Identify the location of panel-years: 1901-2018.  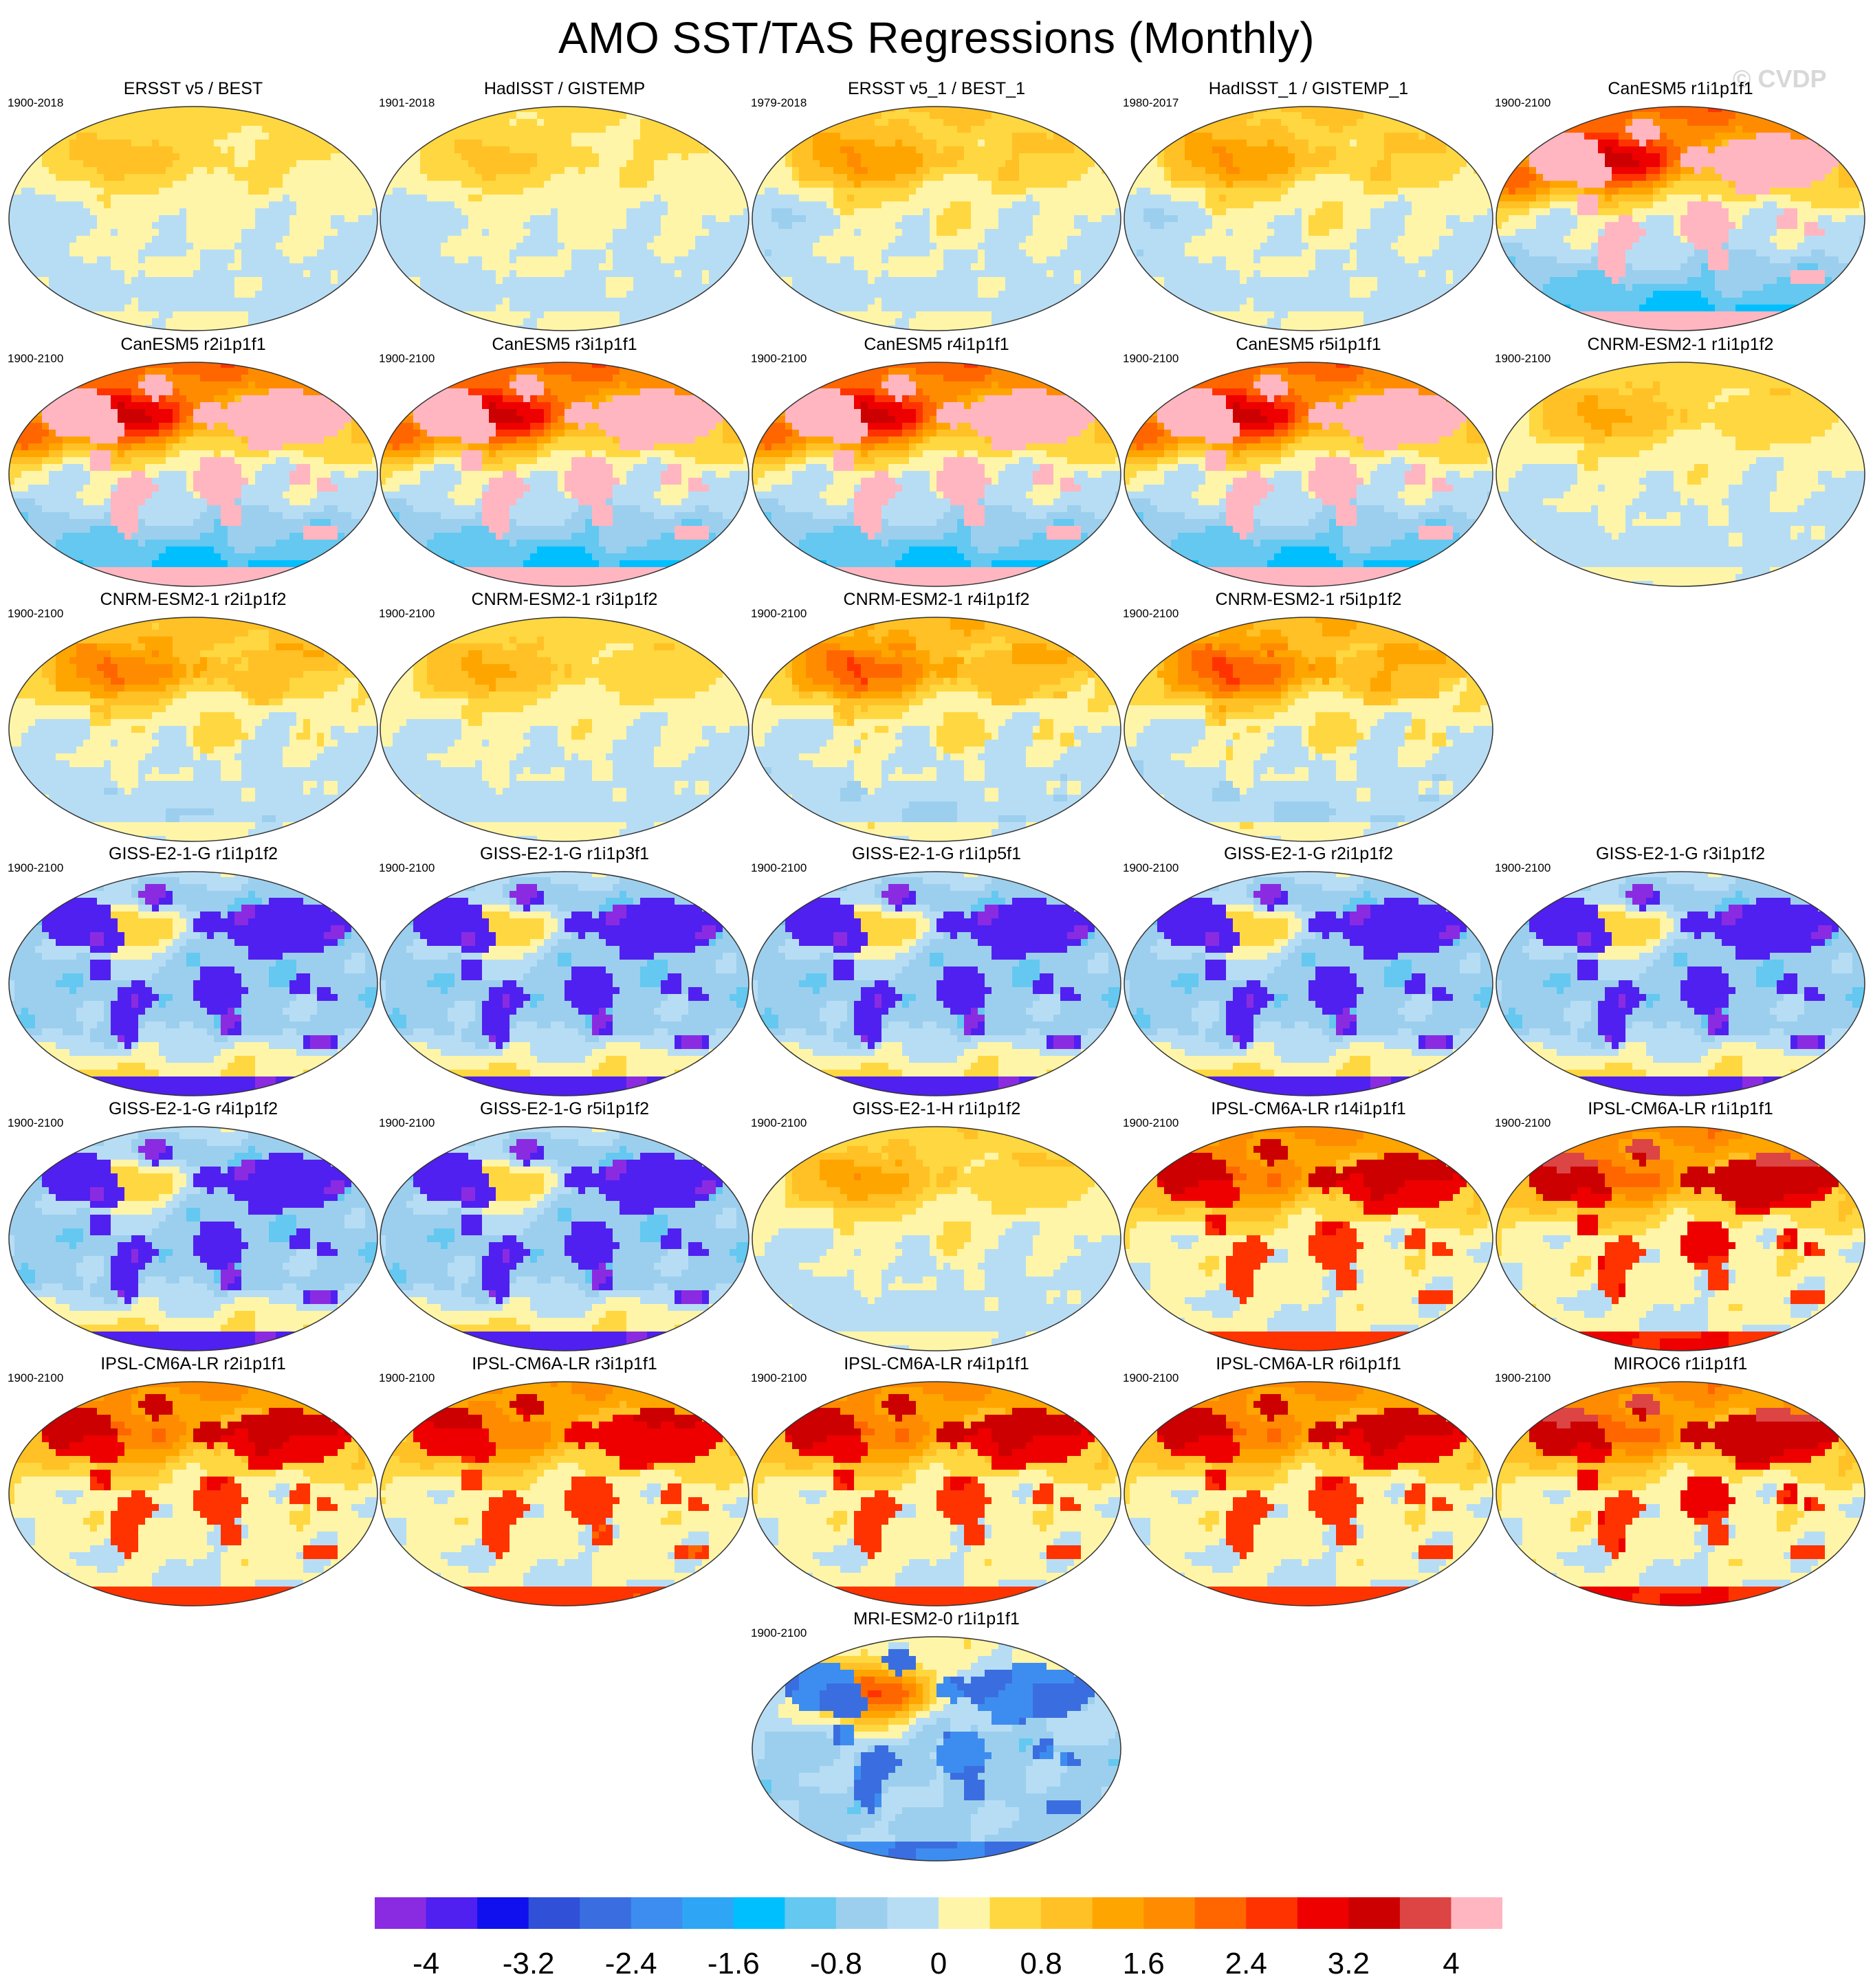
(407, 103).